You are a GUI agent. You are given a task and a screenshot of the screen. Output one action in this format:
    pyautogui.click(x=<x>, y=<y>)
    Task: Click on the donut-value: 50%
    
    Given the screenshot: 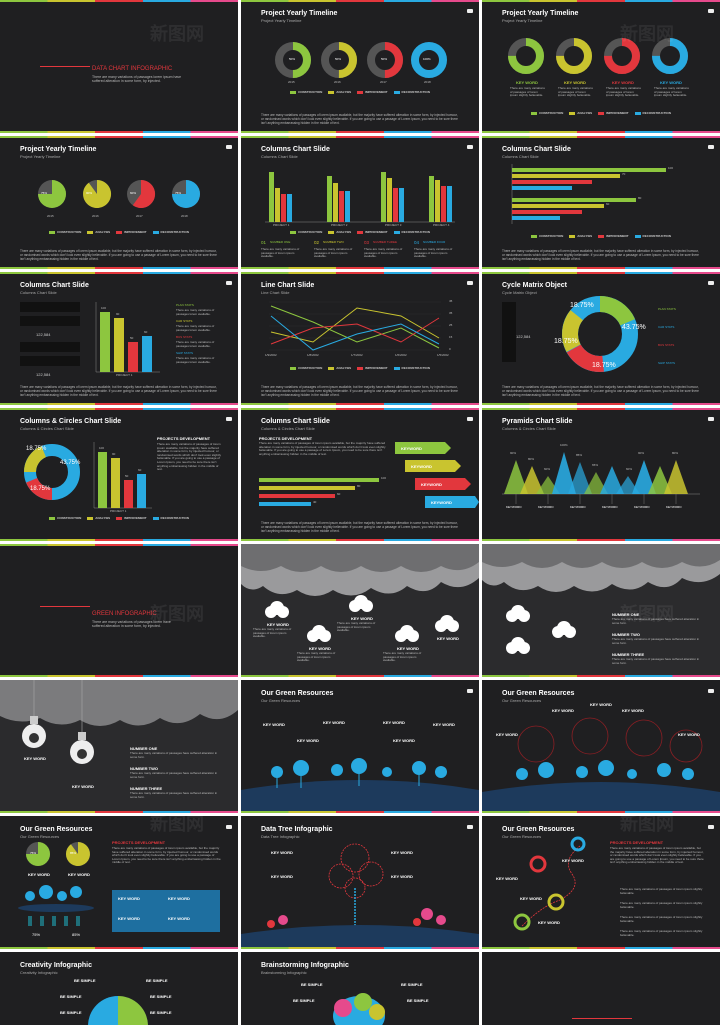 What is the action you would take?
    pyautogui.click(x=292, y=59)
    